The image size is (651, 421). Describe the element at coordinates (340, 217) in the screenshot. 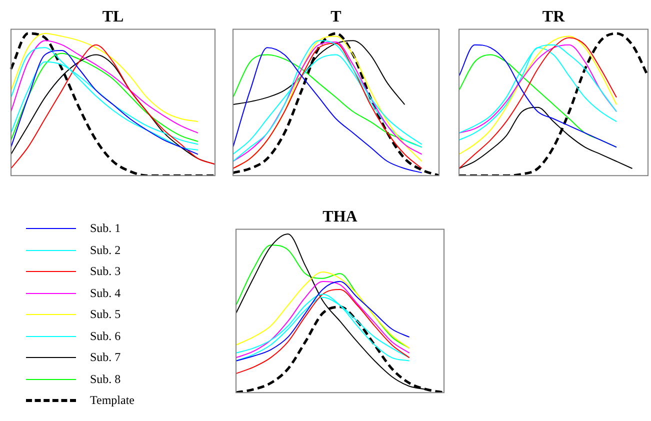

I see `chart-title: THA` at that location.